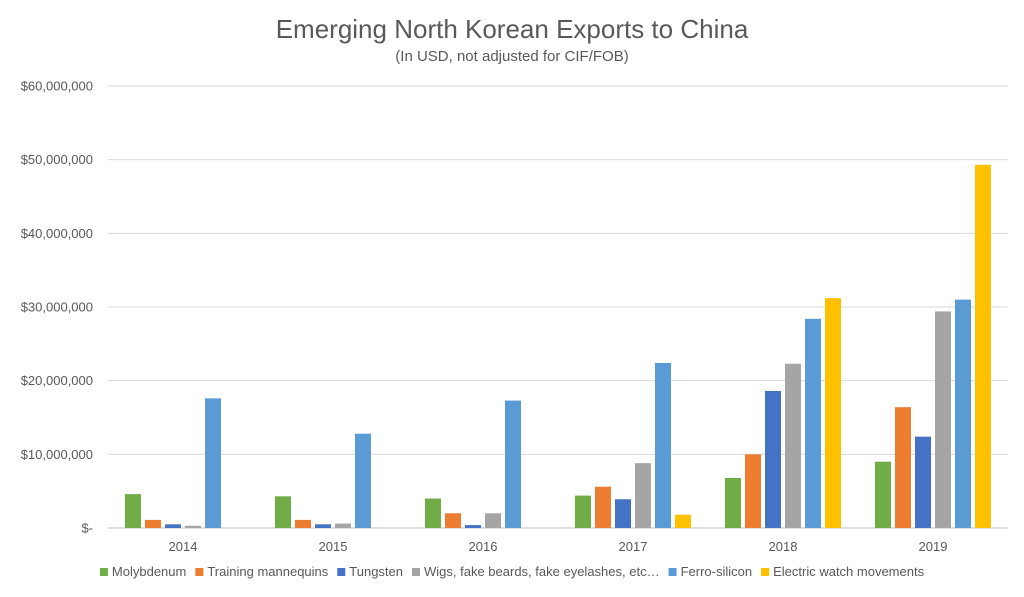 The image size is (1024, 597). Describe the element at coordinates (558, 546) in the screenshot. I see `x-axis: 2014 2015 2016 2017 2018 2019` at that location.